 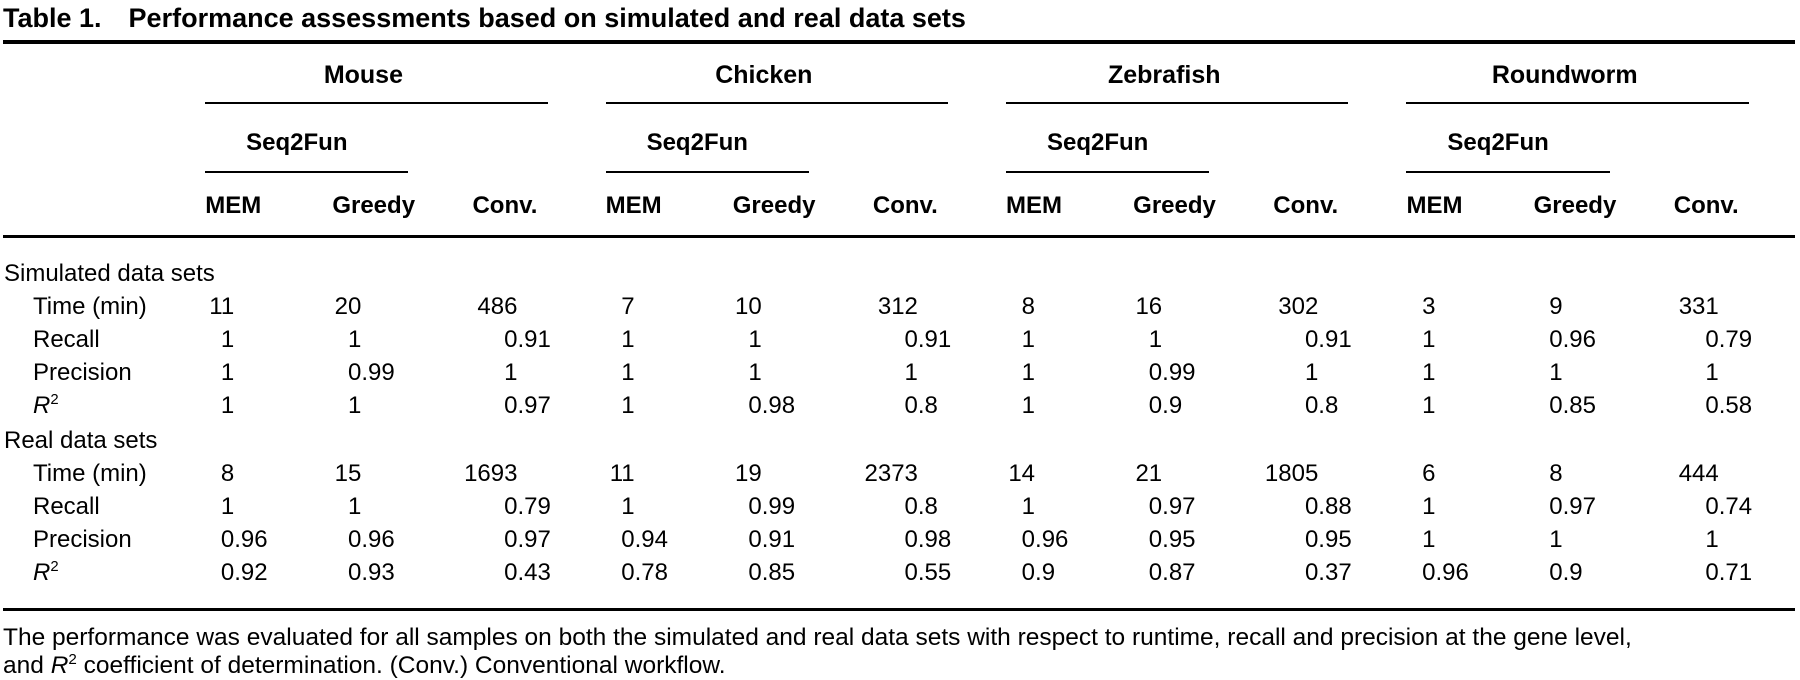 I want to click on table-row: R2 1 1 0.97 1 0.98 0.8 1 0.9 0.8 1 0.85 0.58, so click(x=899, y=405).